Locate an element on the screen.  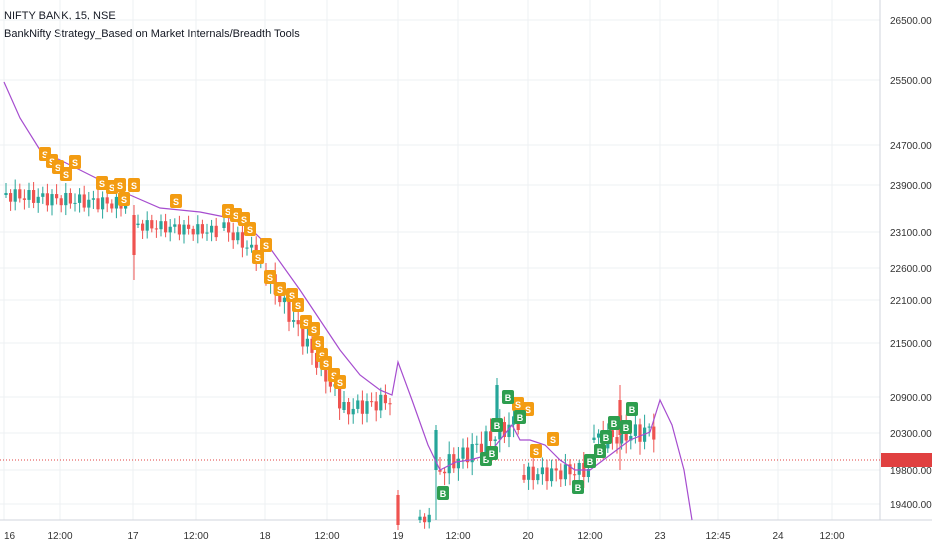
x-tick-label: 19 is located at coordinates (398, 536).